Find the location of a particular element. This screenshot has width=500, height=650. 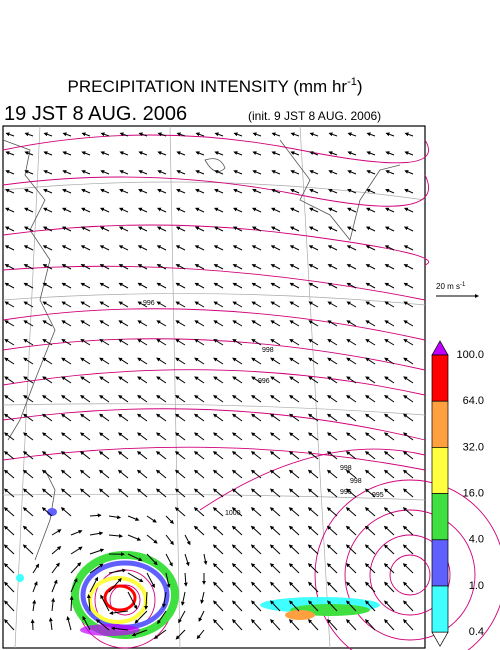

colorbar-band is located at coordinates (440, 378).